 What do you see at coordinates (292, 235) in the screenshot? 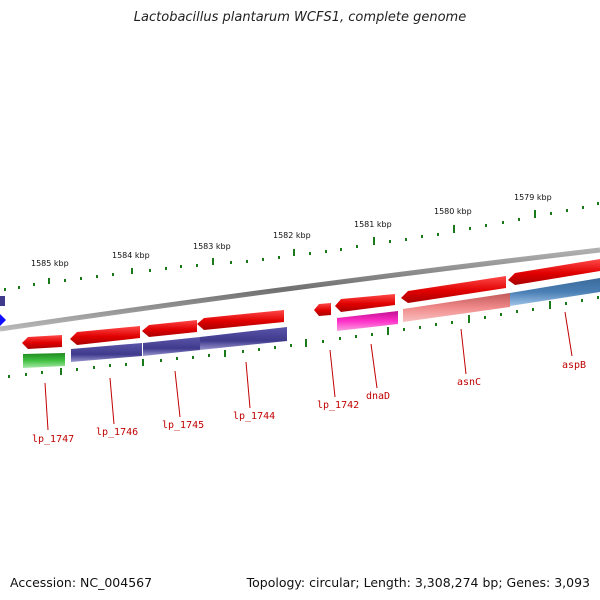
I see `scale-label: 1582 kbp` at bounding box center [292, 235].